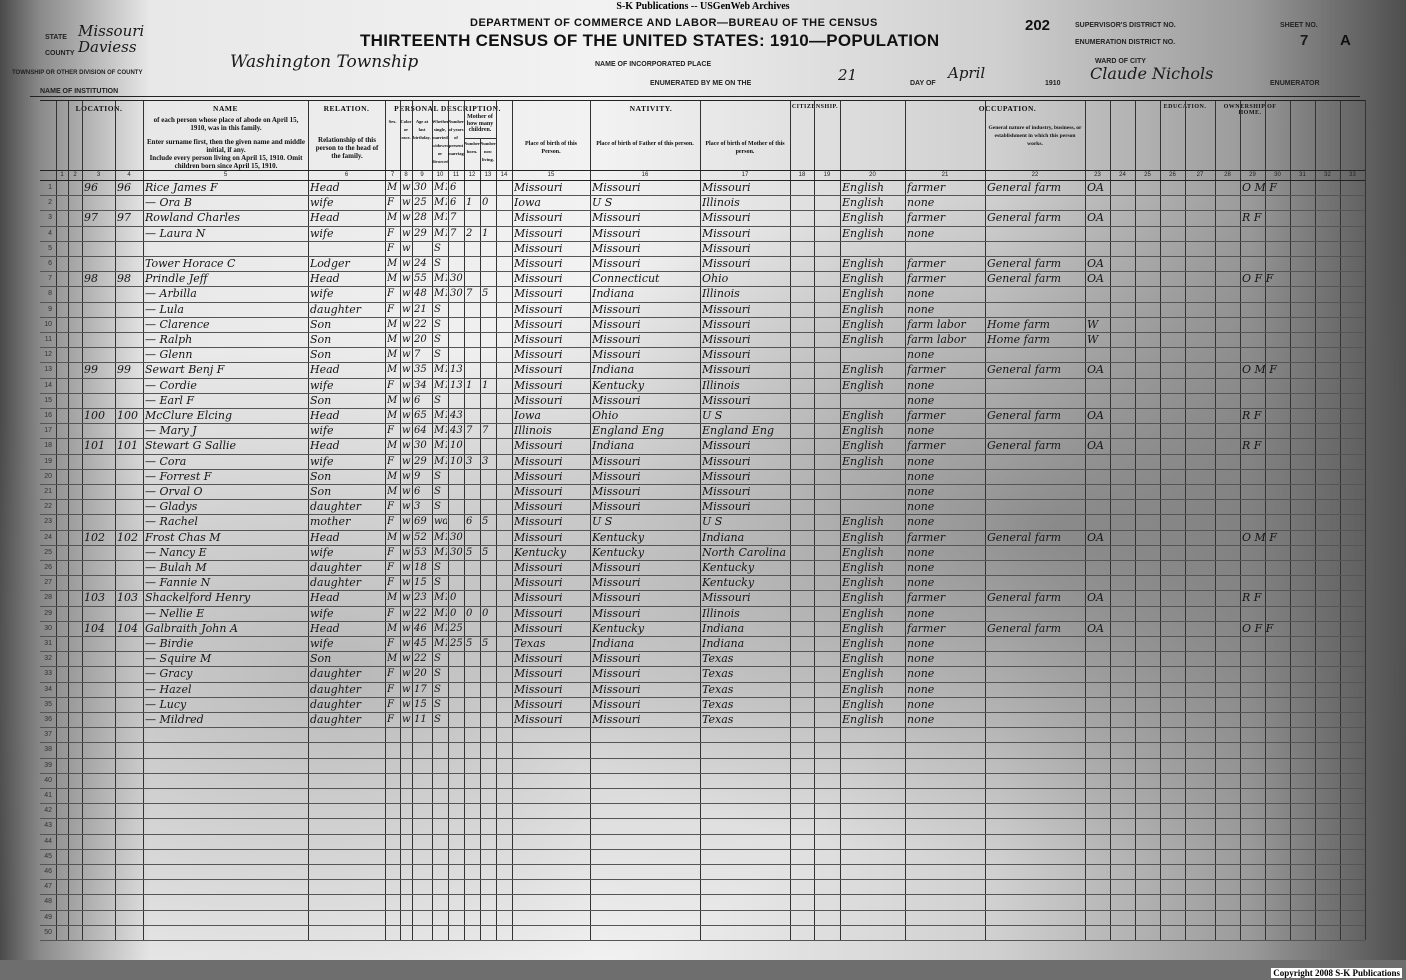  I want to click on table-cell: Indiana, so click(613, 446).